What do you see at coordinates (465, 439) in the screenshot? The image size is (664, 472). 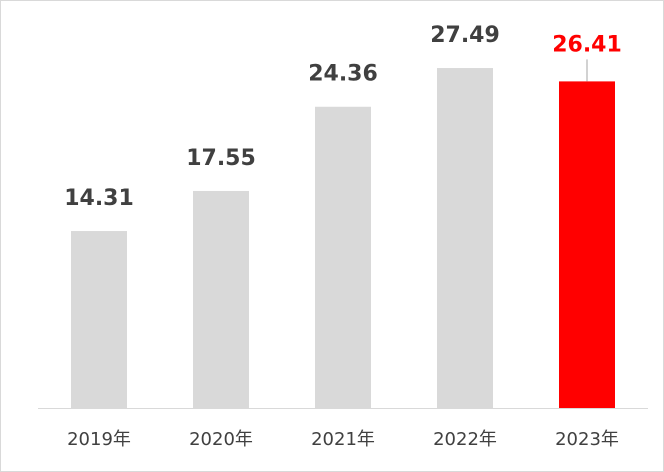 I see `x-tick-label: 2022年` at bounding box center [465, 439].